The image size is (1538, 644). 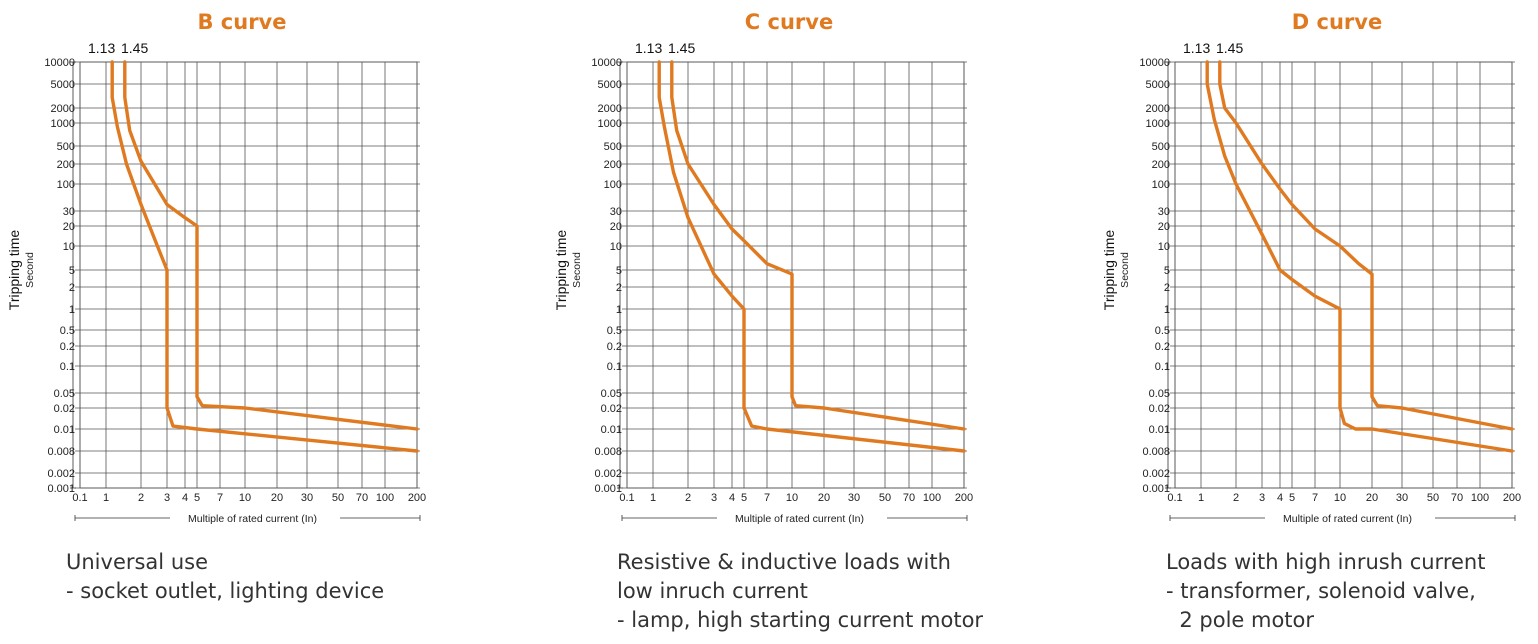 I want to click on description-line: Universal use, so click(x=137, y=562).